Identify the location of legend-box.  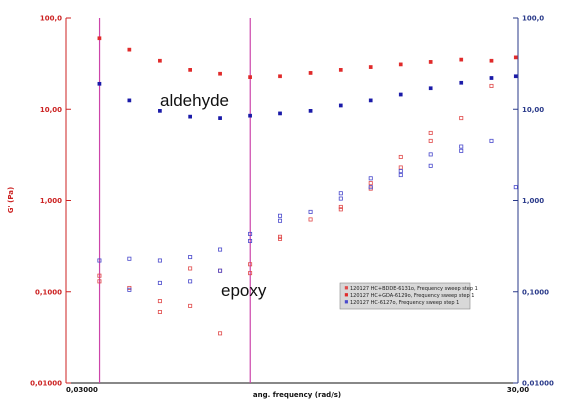
(405, 296).